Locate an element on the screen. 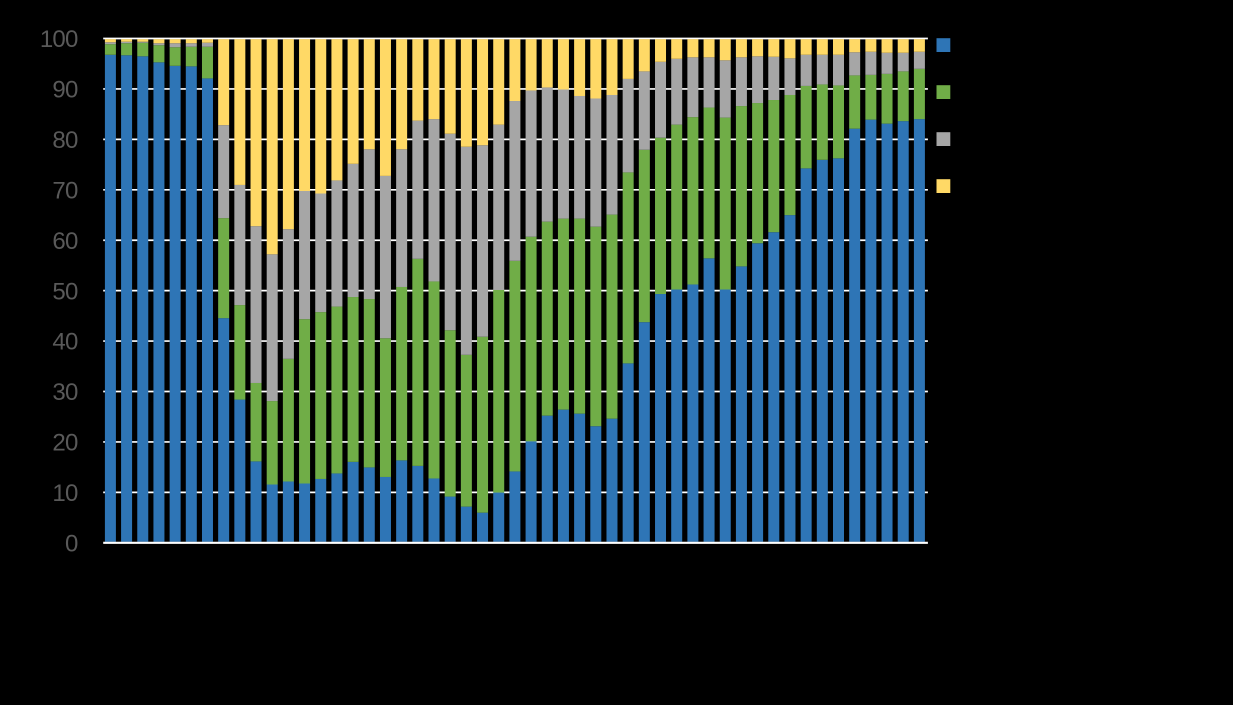 The width and height of the screenshot is (1233, 705). svg-text: 0 is located at coordinates (71, 543).